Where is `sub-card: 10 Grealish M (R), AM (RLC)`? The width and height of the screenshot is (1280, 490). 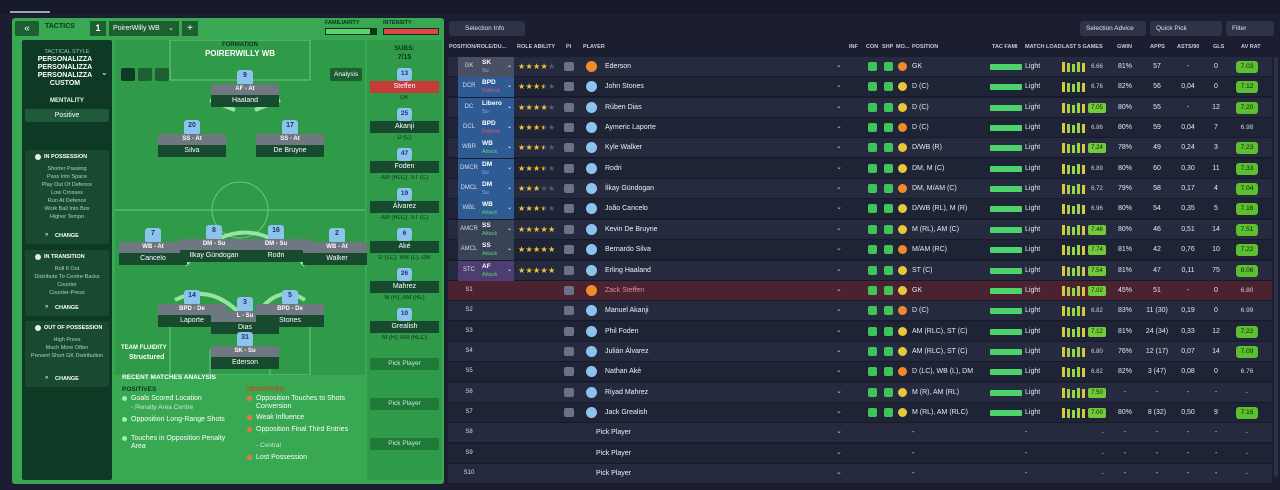
sub-card: 10 Grealish M (R), AM (RLC) is located at coordinates (404, 327).